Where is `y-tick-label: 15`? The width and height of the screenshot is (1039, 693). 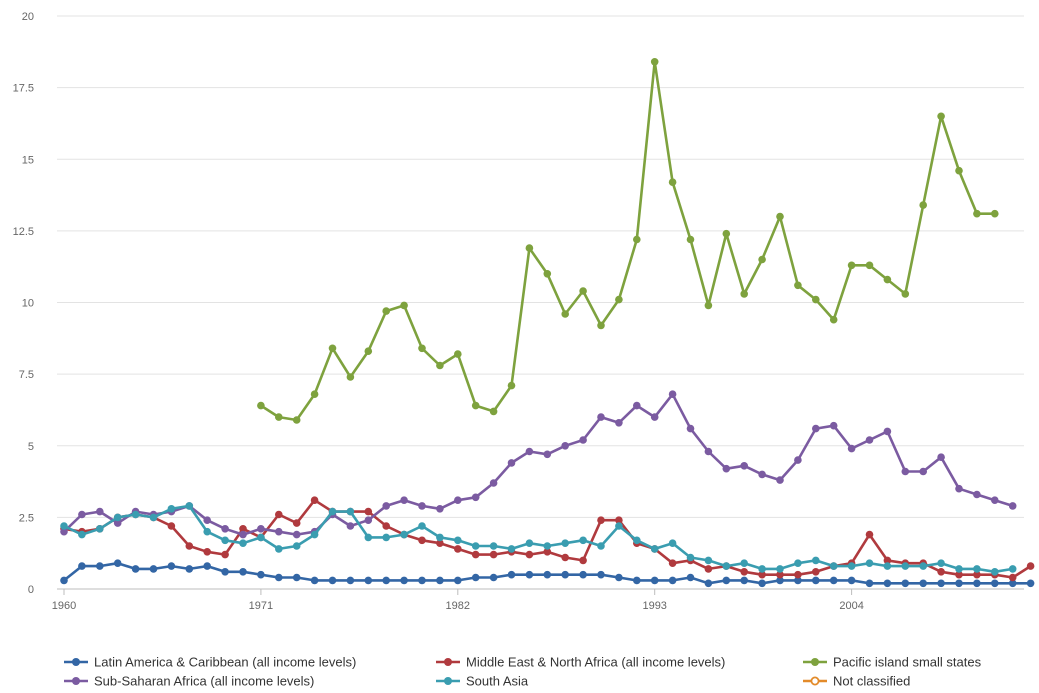 y-tick-label: 15 is located at coordinates (28, 160).